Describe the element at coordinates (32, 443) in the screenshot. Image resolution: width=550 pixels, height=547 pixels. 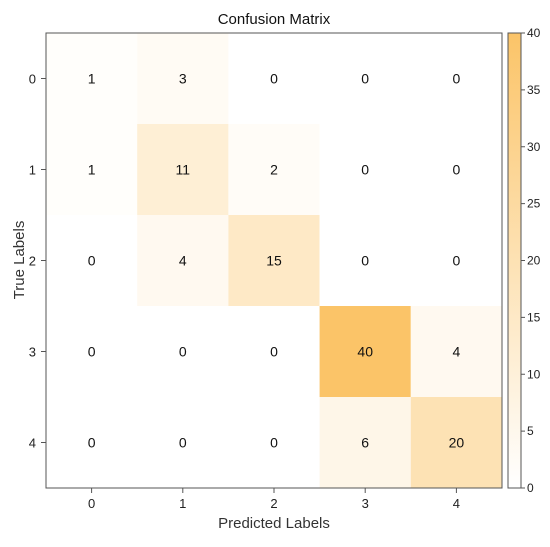
I see `y-tick-label: 4` at that location.